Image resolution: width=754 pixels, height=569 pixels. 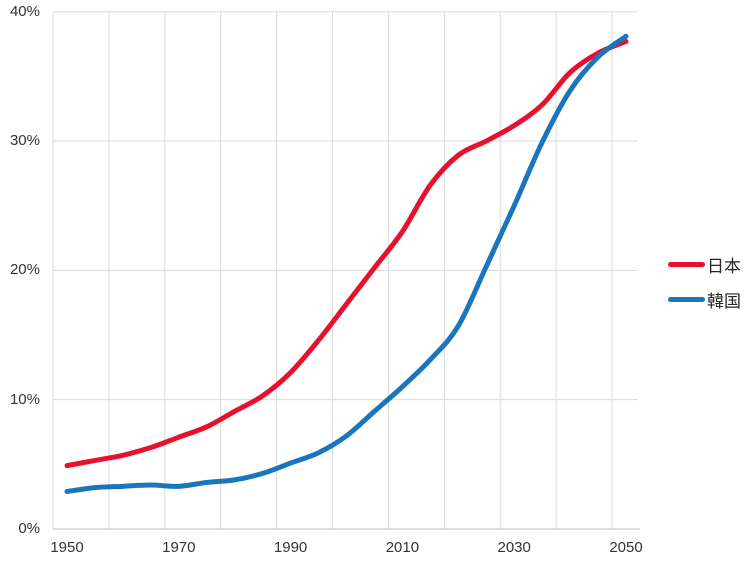 I want to click on legend-label-korea: 韓国, so click(x=724, y=301).